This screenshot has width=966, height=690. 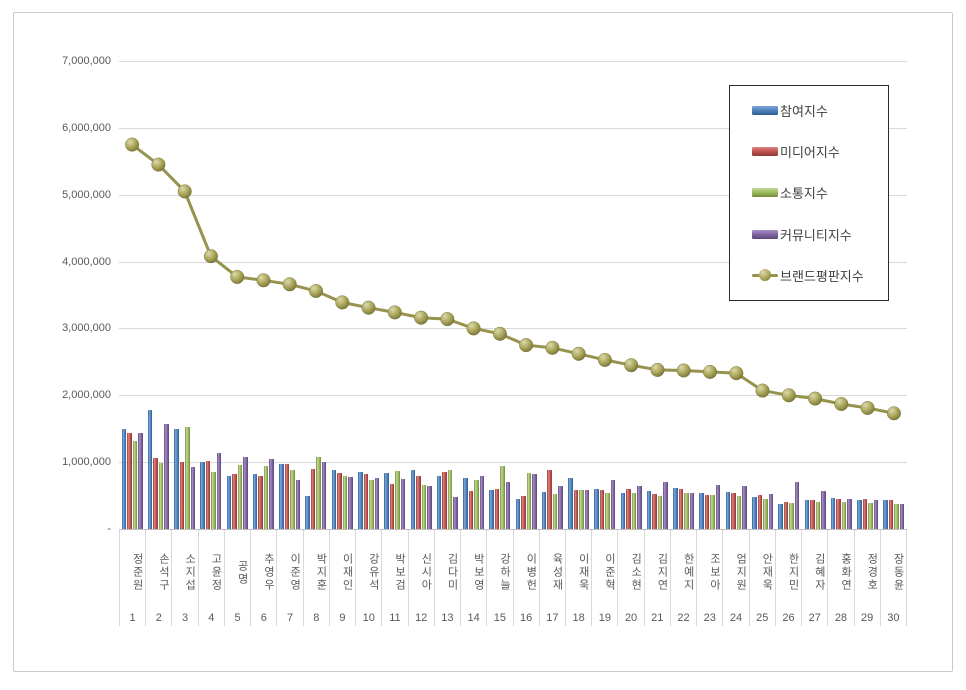 I want to click on rank-label: 8, so click(x=317, y=617).